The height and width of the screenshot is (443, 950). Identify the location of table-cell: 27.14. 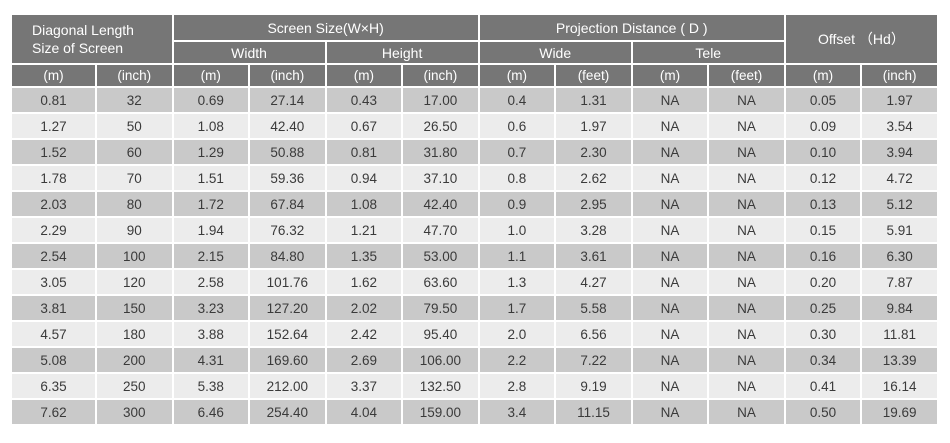
(287, 100).